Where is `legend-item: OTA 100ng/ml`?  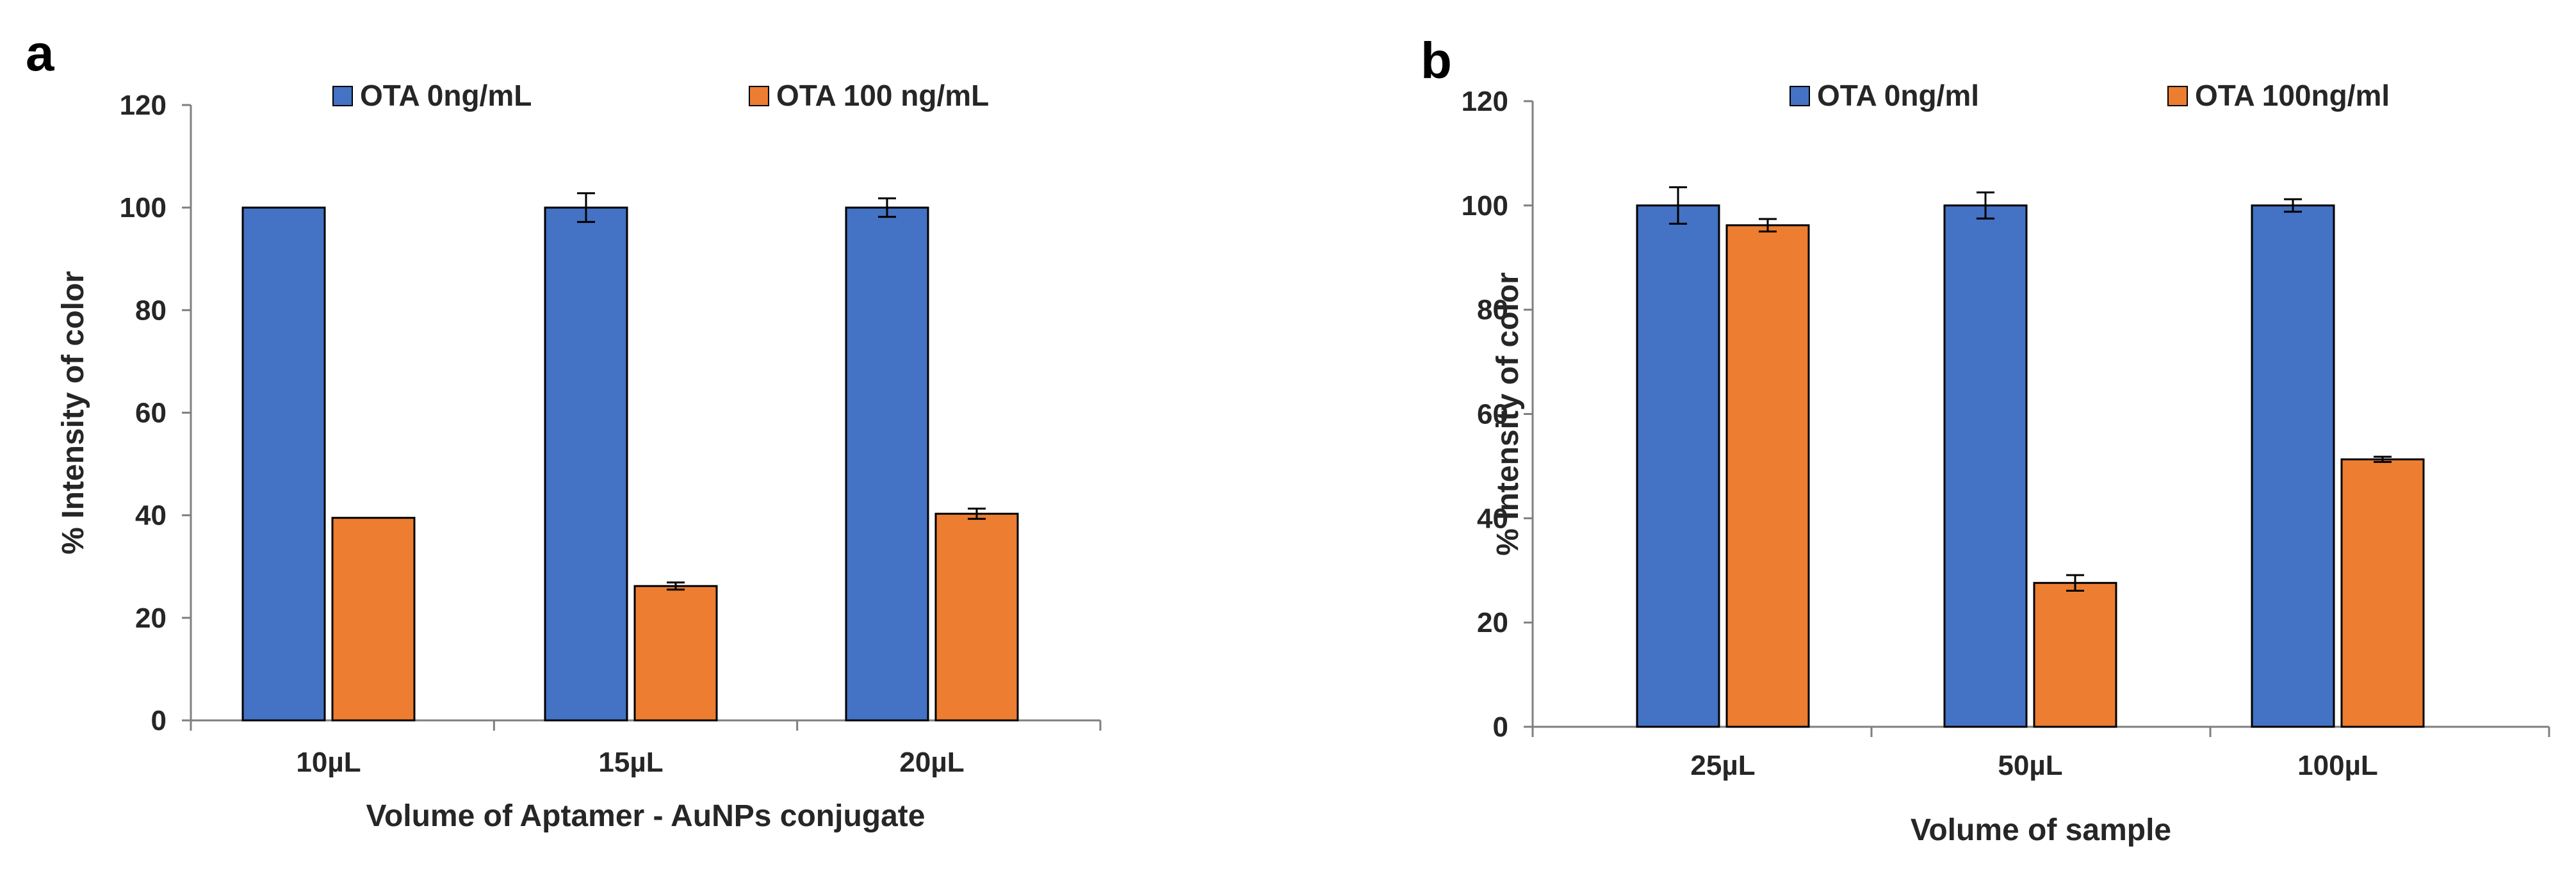 legend-item: OTA 100ng/ml is located at coordinates (2278, 95).